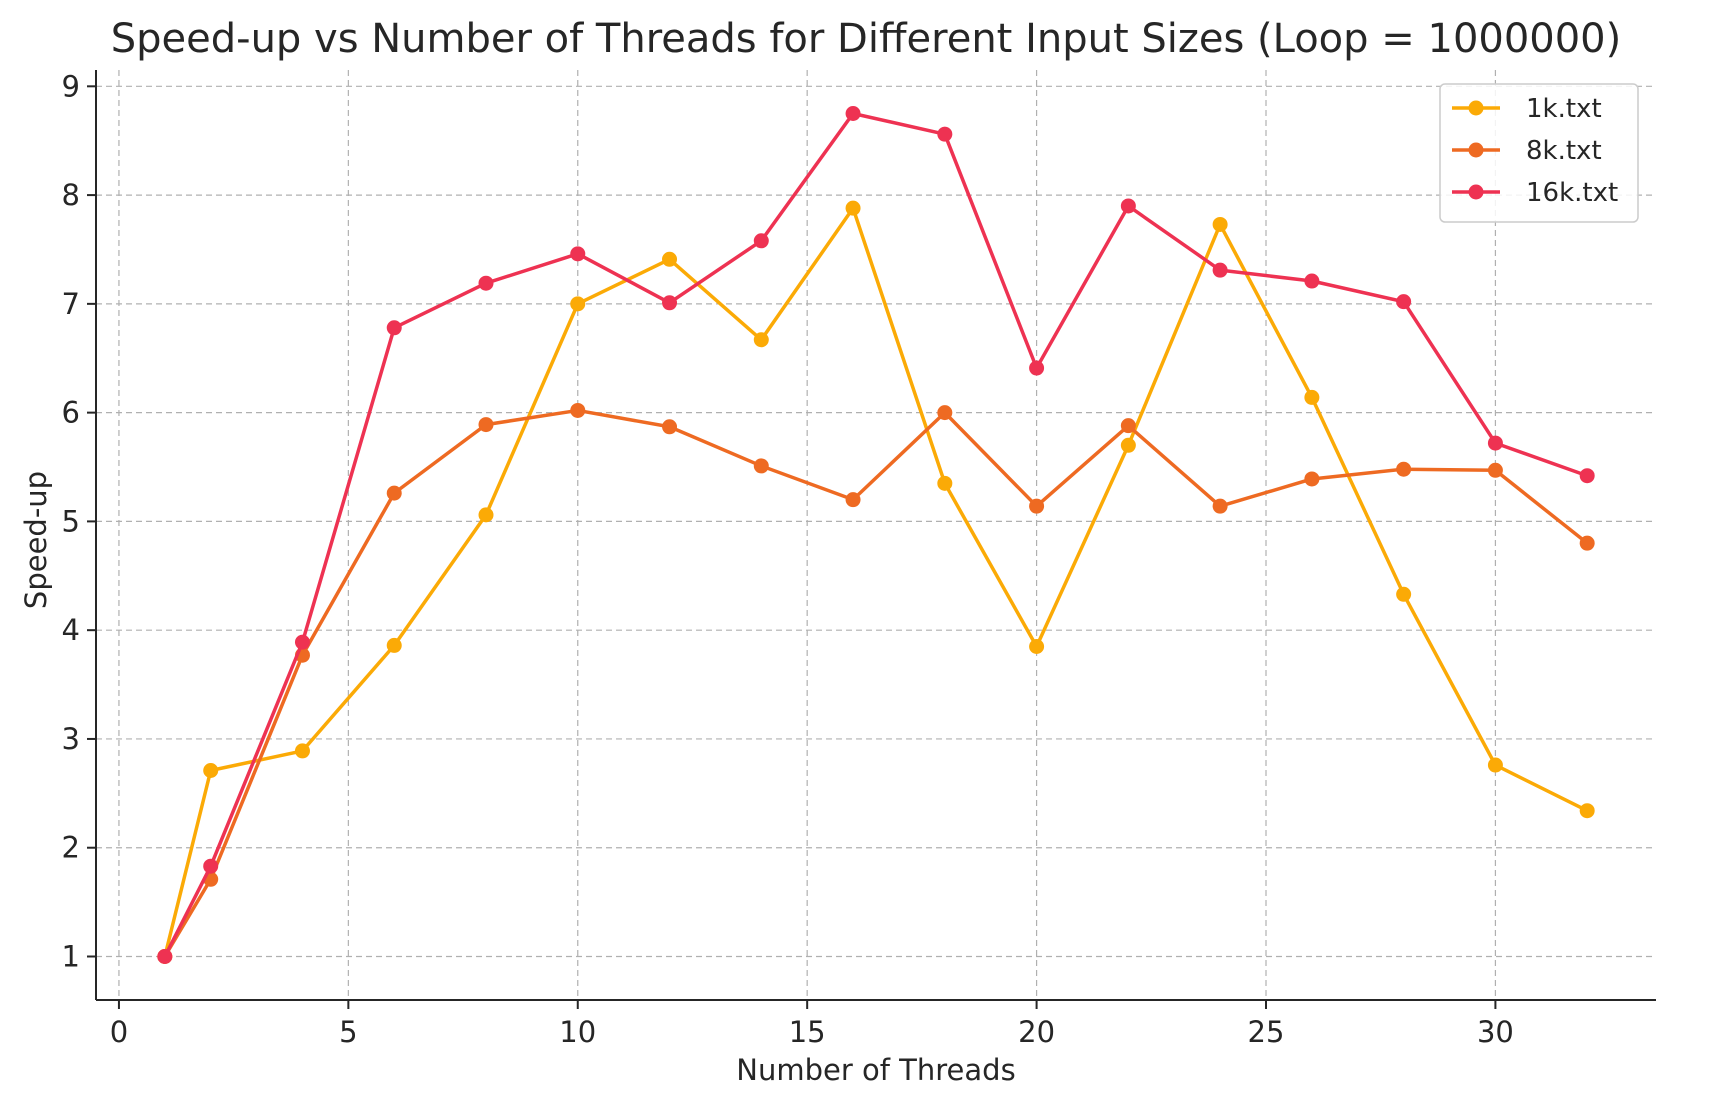  I want to click on y-tick-label: 2, so click(71, 848).